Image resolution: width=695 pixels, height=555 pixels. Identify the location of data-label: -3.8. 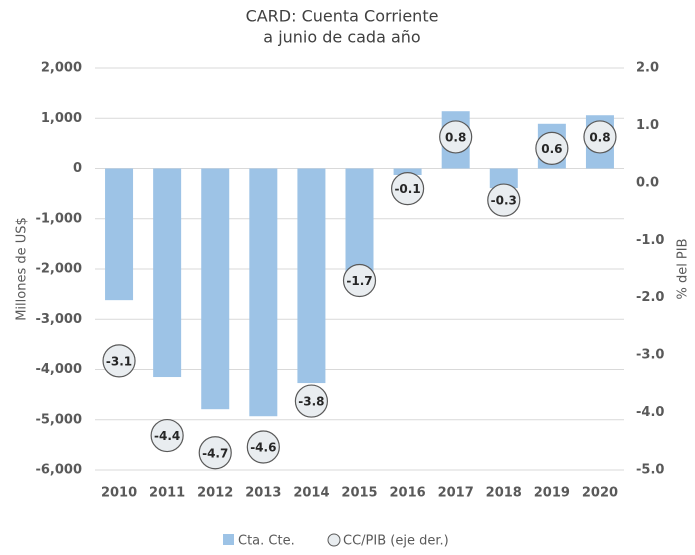
(311, 402).